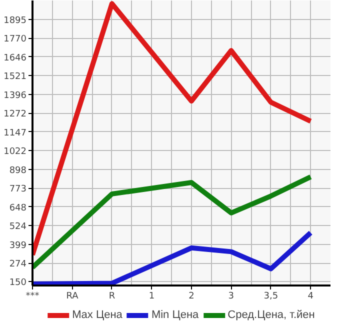  Describe the element at coordinates (18, 245) in the screenshot. I see `y-tick-label: 399` at that location.